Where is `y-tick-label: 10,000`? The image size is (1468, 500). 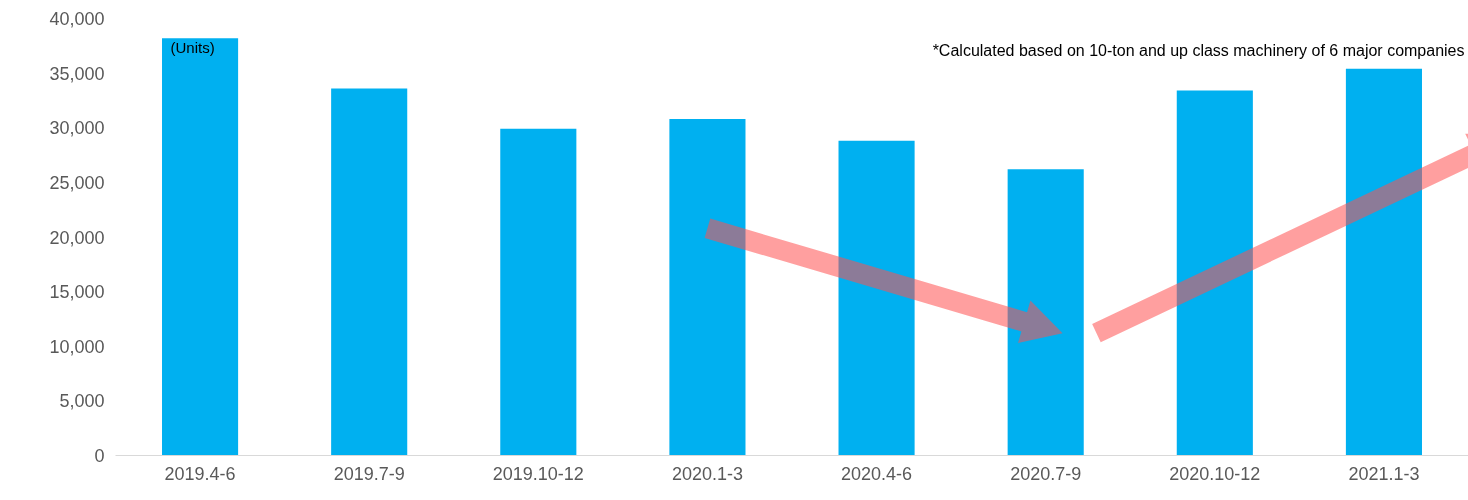
y-tick-label: 10,000 is located at coordinates (77, 346).